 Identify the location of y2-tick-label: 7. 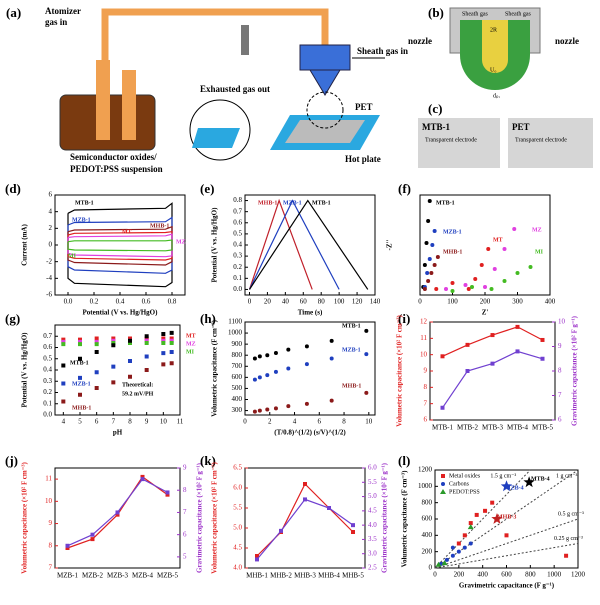
(560, 395).